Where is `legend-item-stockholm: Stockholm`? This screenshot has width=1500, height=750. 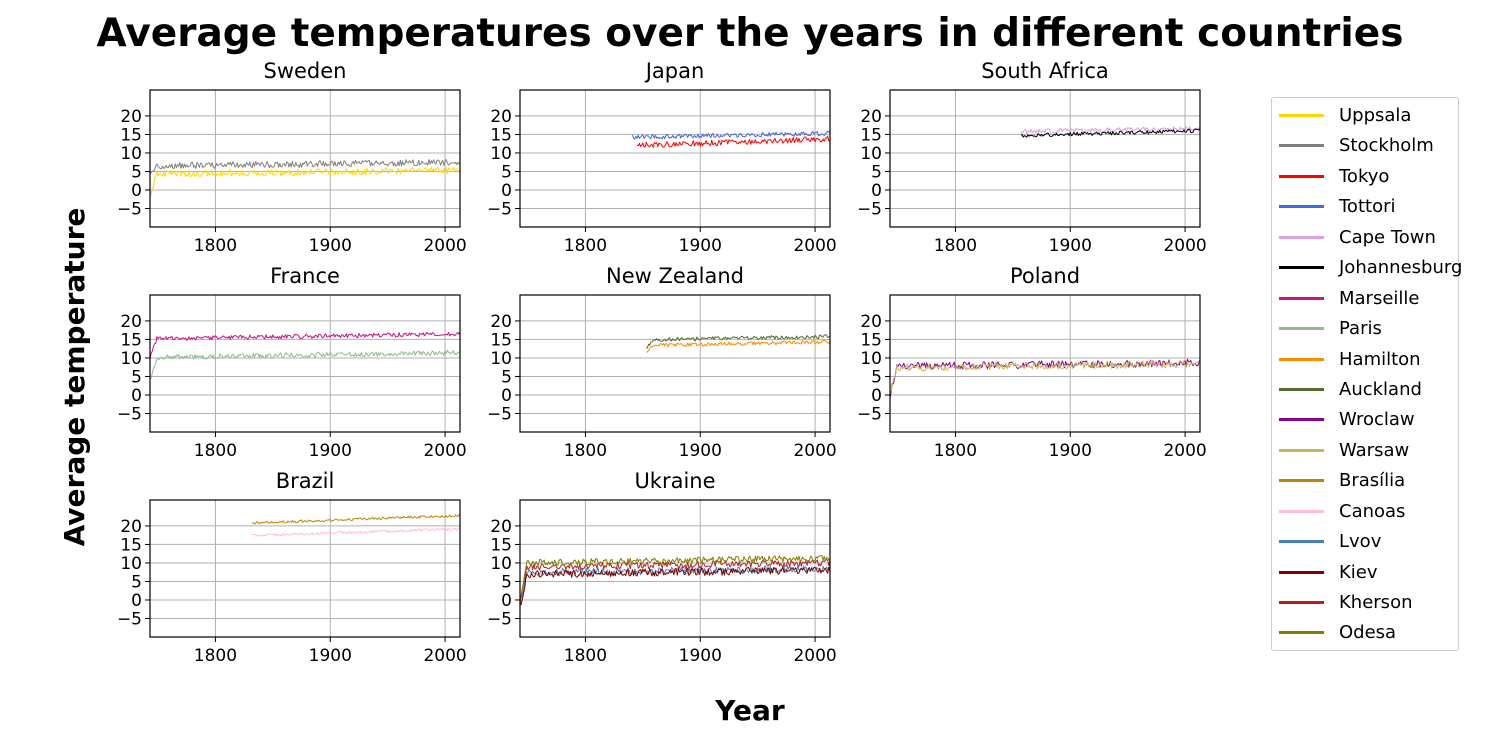 legend-item-stockholm: Stockholm is located at coordinates (1365, 146).